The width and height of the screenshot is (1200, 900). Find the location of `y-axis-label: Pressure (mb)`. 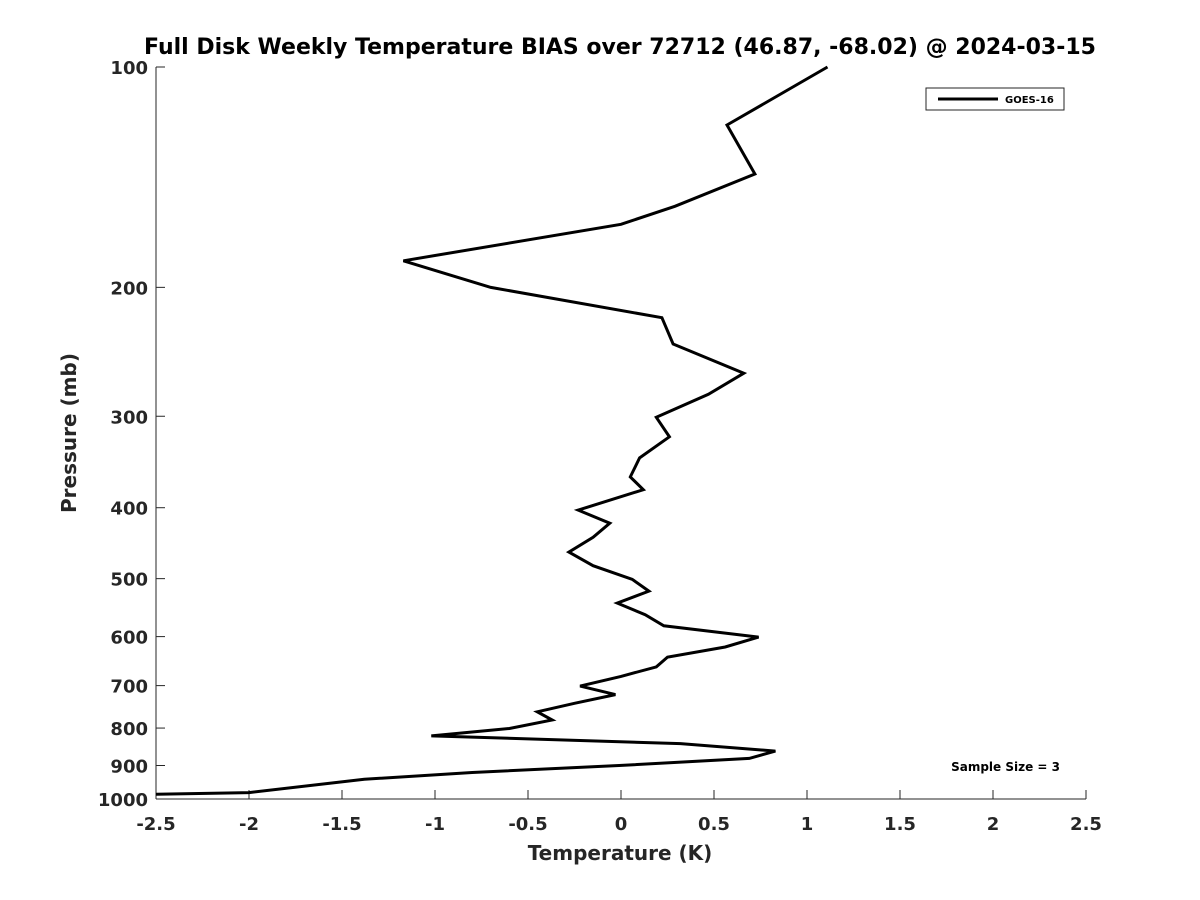

y-axis-label: Pressure (mb) is located at coordinates (69, 433).